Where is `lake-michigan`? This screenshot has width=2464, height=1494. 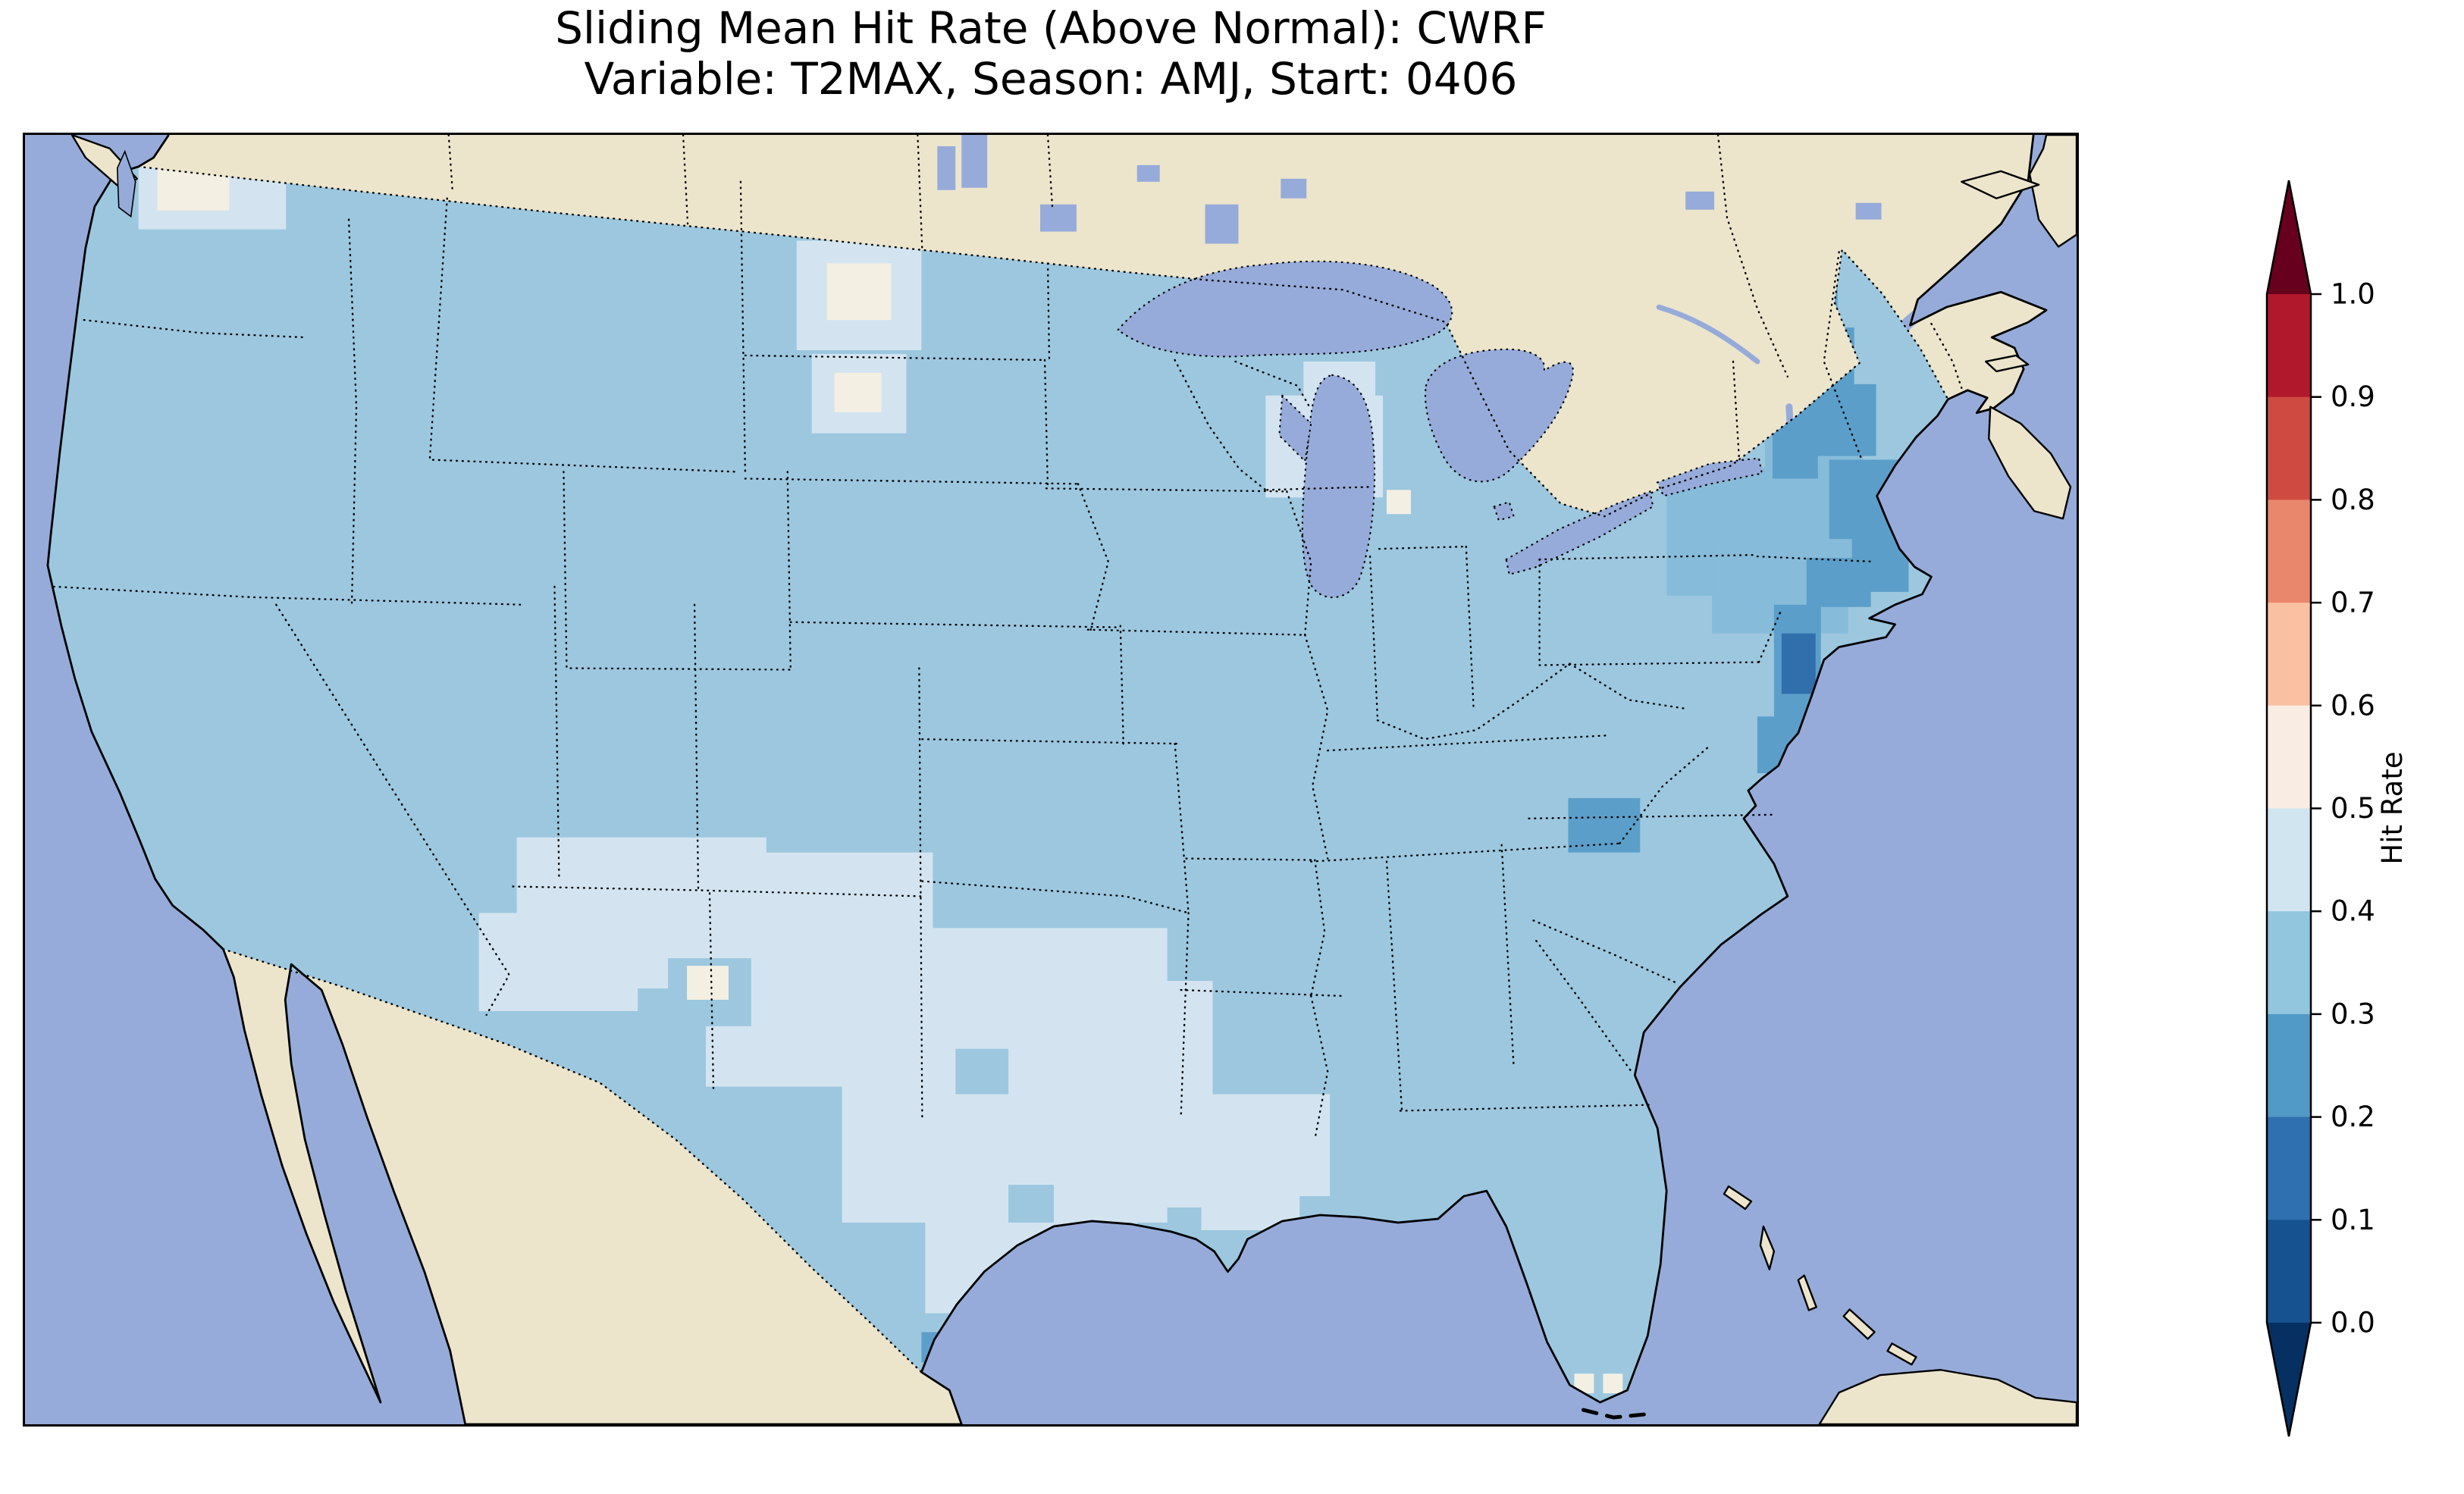 lake-michigan is located at coordinates (1338, 486).